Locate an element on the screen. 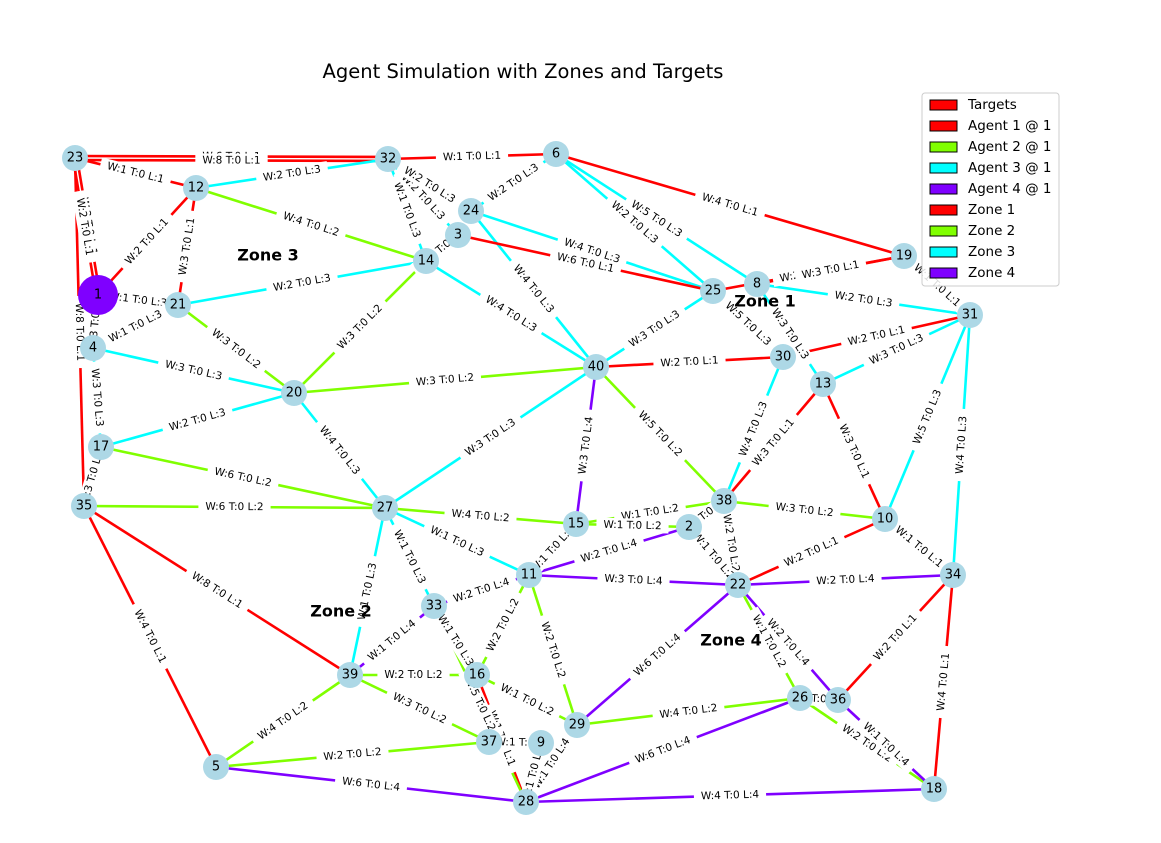 Image resolution: width=1161 pixels, height=843 pixels. node-label: 36 is located at coordinates (838, 700).